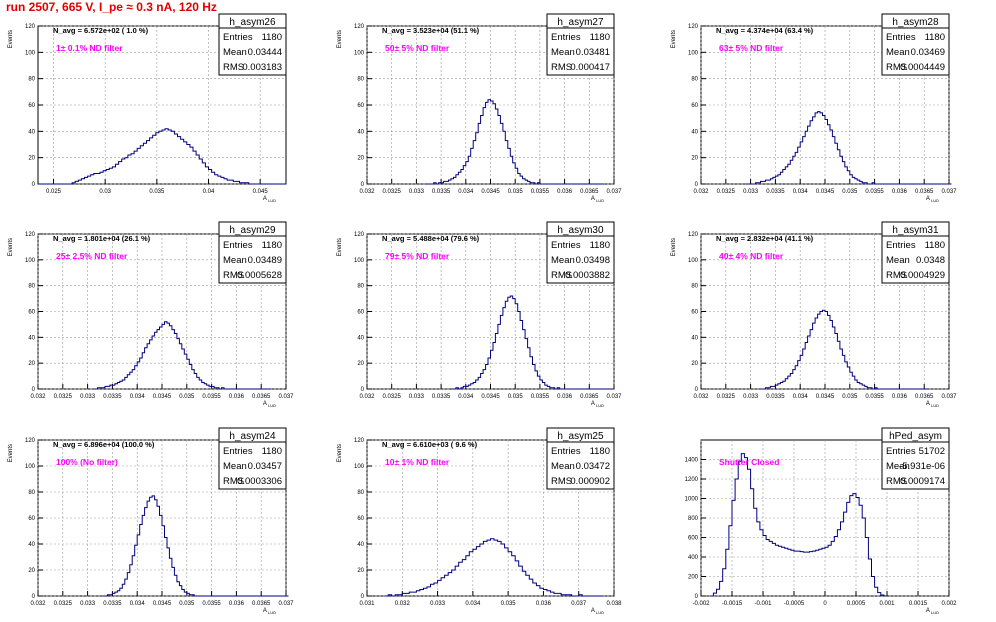  Describe the element at coordinates (915, 436) in the screenshot. I see `histogram-name: hPed_asym` at that location.